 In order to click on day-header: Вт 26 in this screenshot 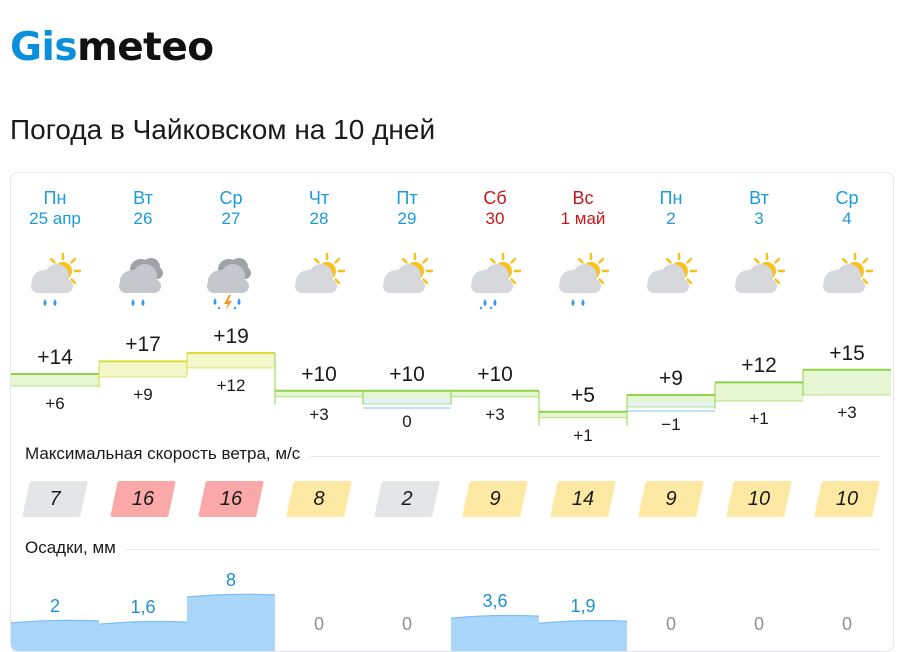, I will do `click(143, 208)`.